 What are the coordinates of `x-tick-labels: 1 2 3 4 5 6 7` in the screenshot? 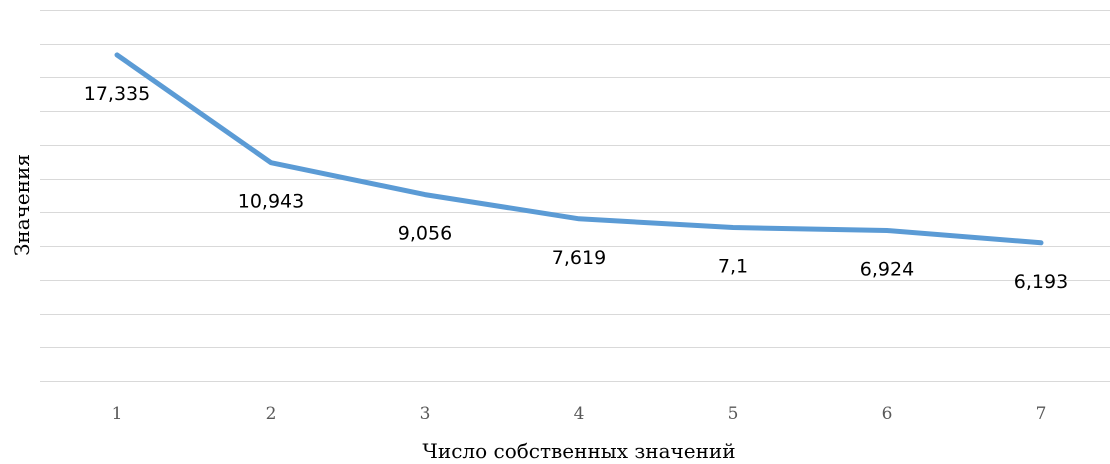 It's located at (579, 414).